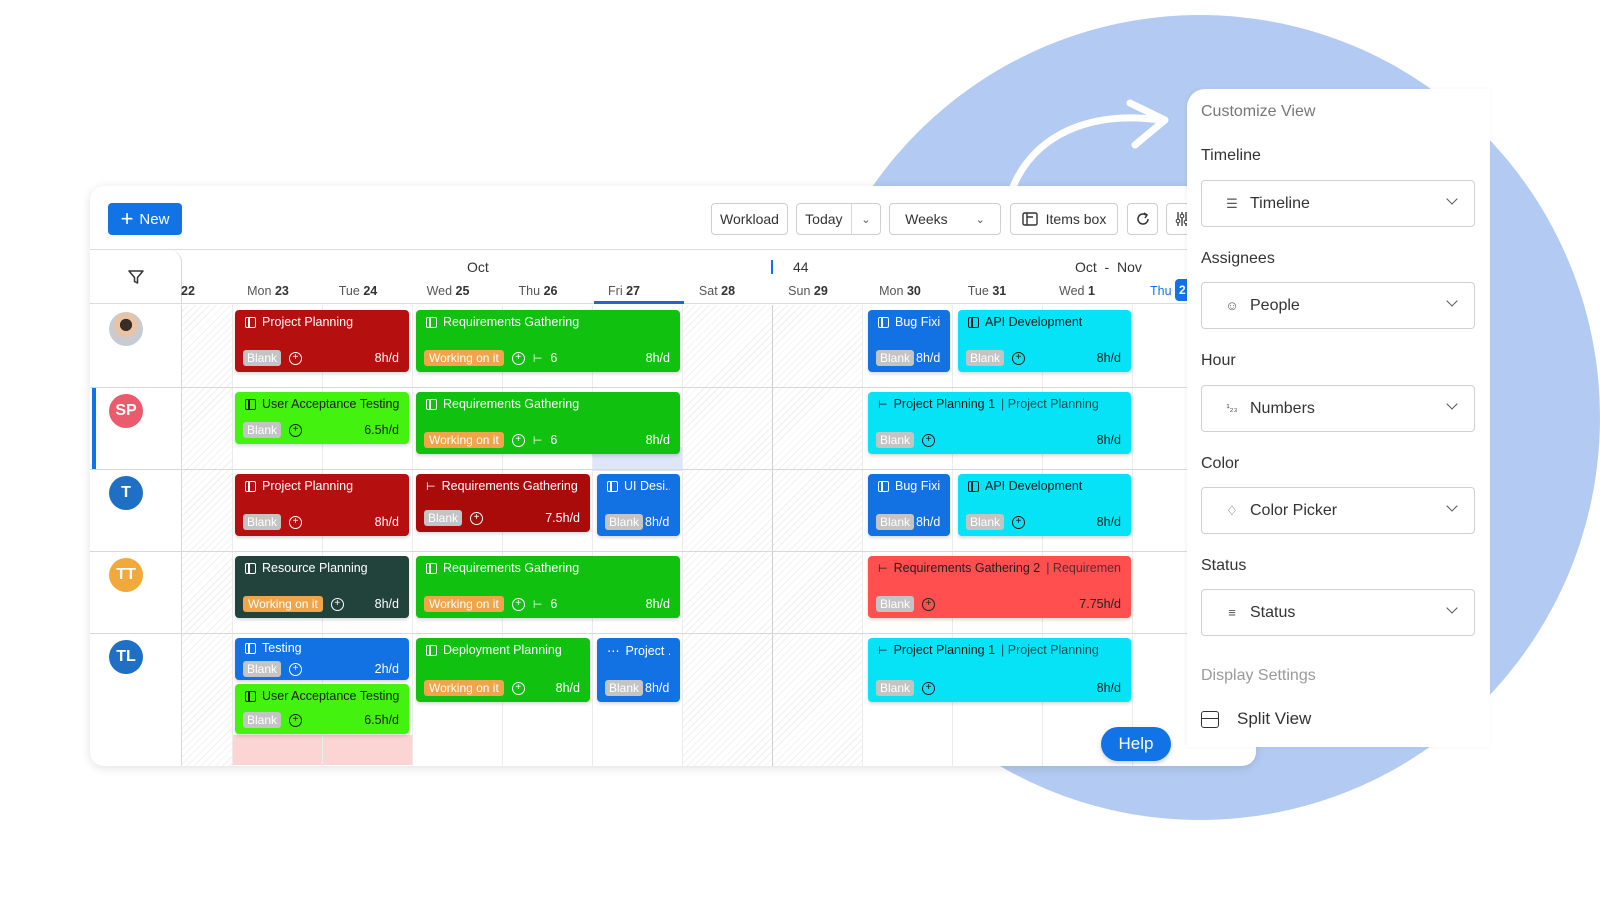 The image size is (1600, 900). What do you see at coordinates (268, 291) in the screenshot?
I see `day-header: Mon 23` at bounding box center [268, 291].